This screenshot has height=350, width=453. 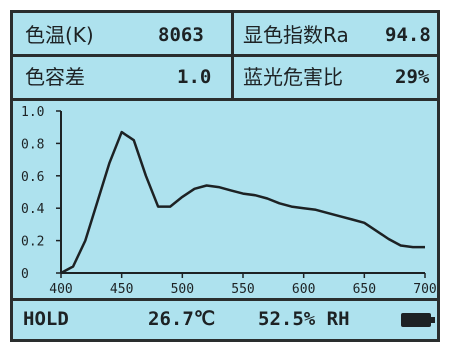 What do you see at coordinates (121, 289) in the screenshot?
I see `x-tick-label: 450` at bounding box center [121, 289].